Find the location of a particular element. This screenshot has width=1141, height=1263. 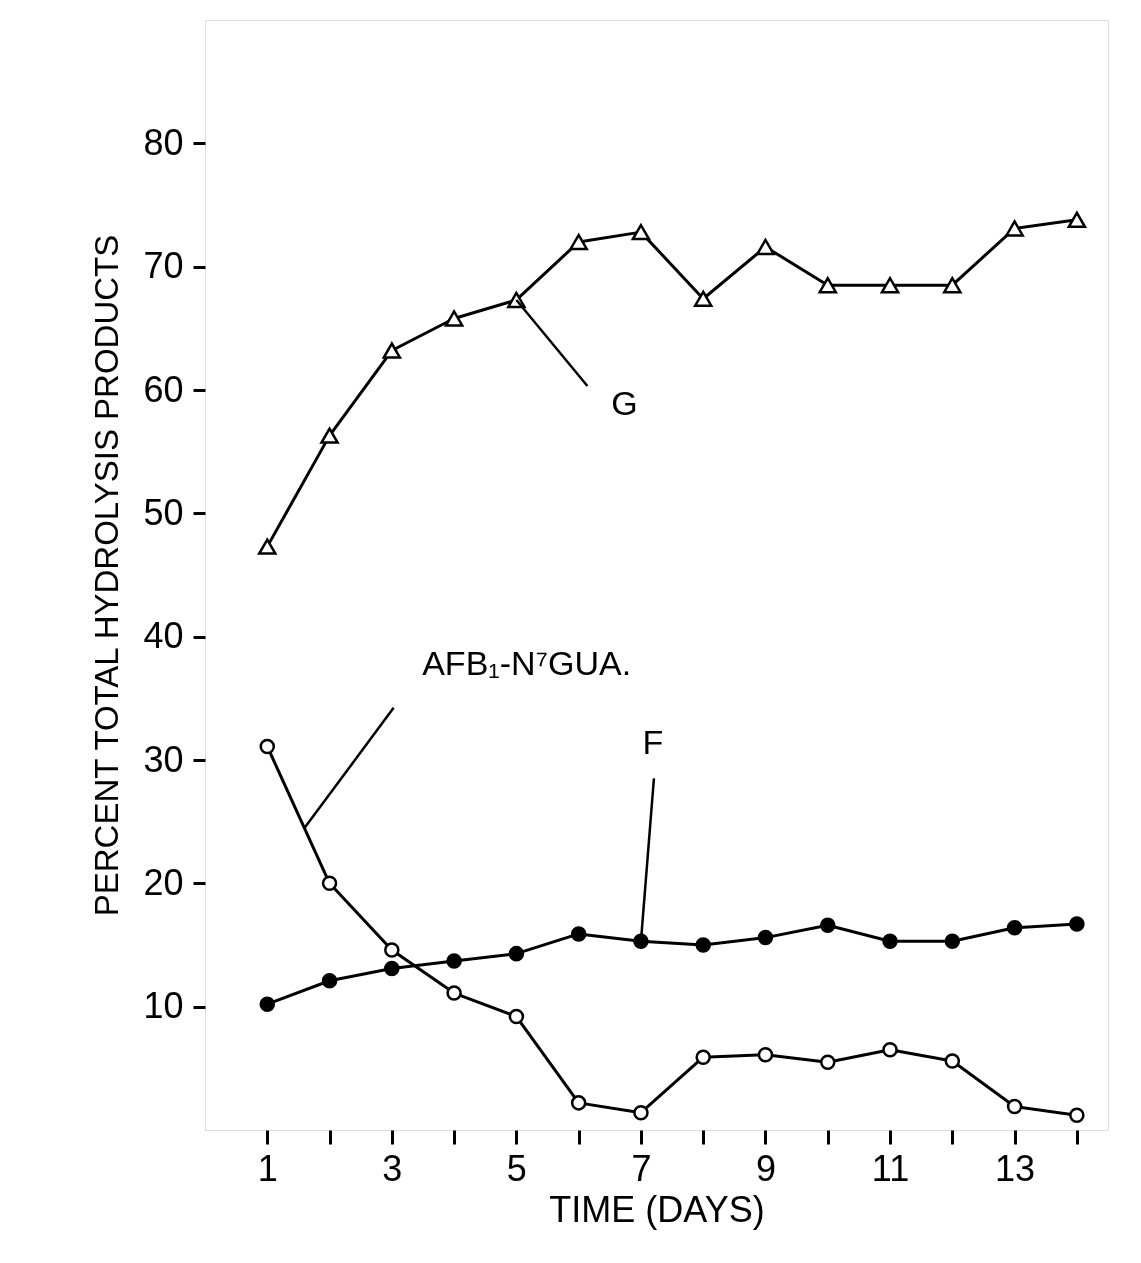

y-tick-label: 30 is located at coordinates (163, 759).